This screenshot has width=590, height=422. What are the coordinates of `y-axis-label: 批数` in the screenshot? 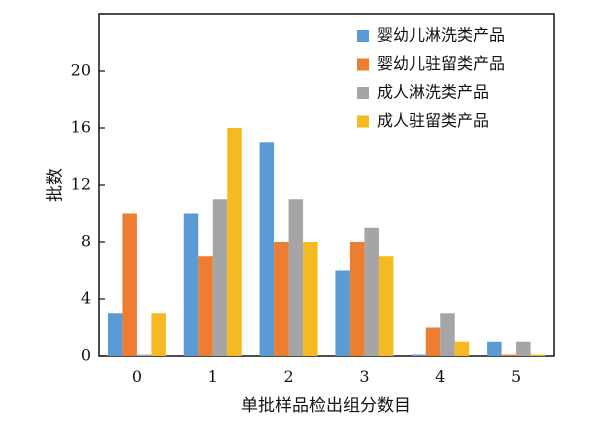 It's located at (56, 185).